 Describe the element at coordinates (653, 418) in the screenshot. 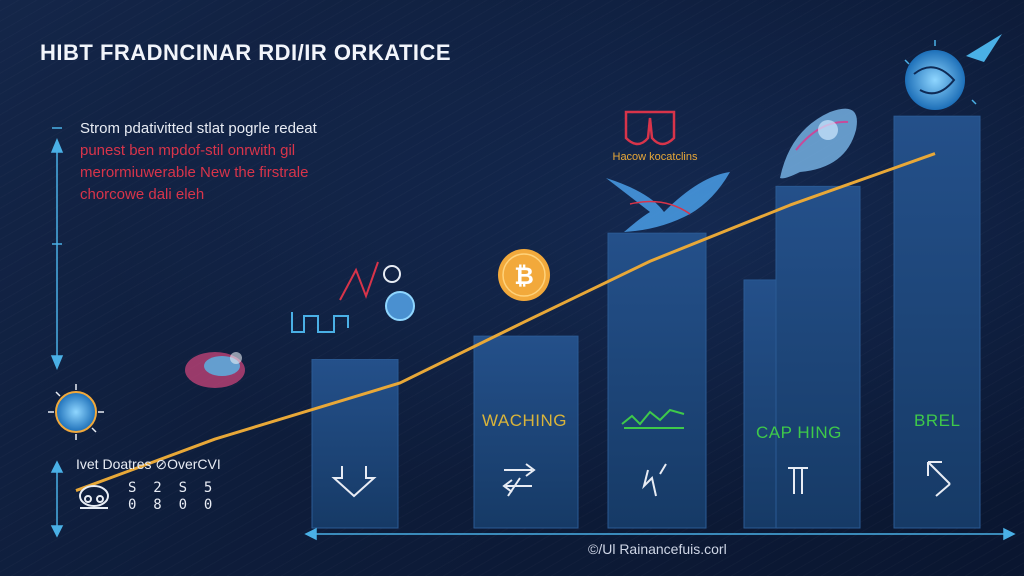

I see `signal-icon` at that location.